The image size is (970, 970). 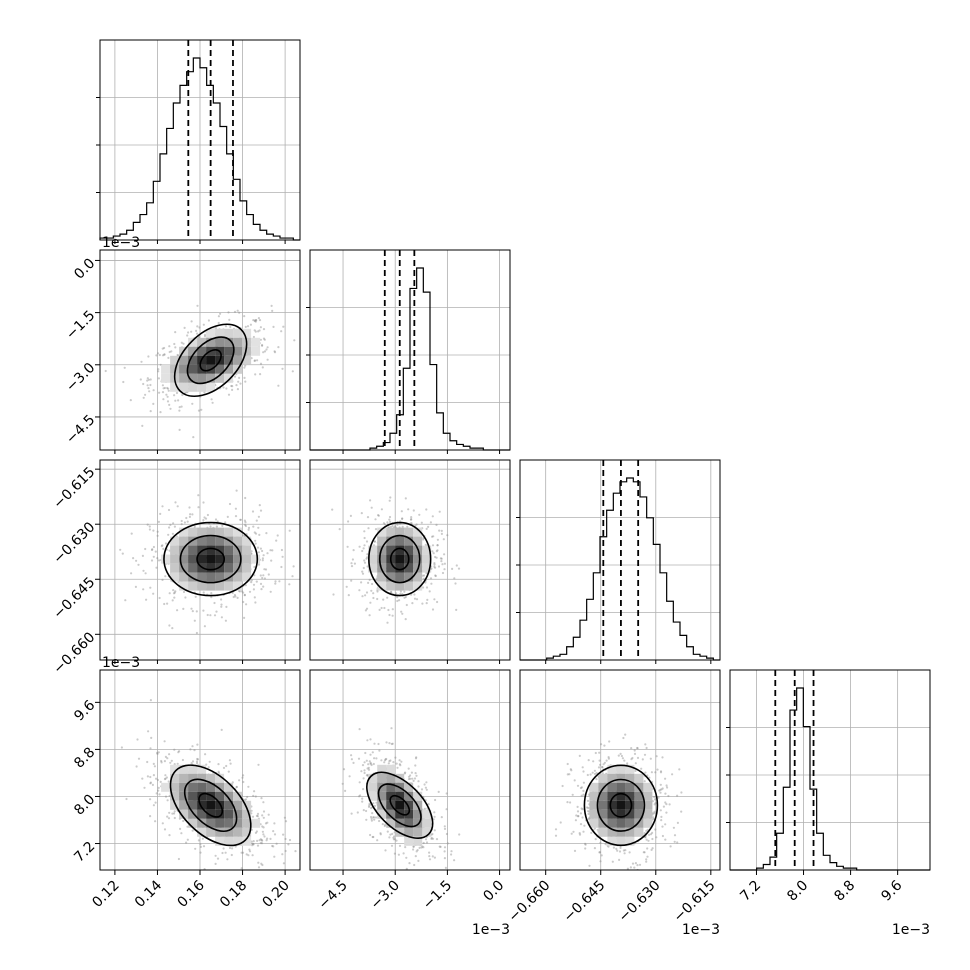 I want to click on x-tick-label: 8.8, so click(x=844, y=891).